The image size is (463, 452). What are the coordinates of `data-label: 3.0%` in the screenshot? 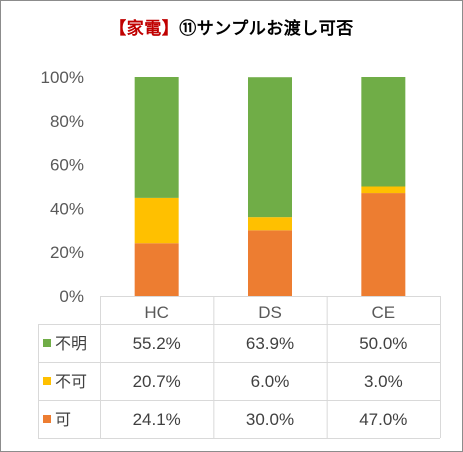 It's located at (383, 381).